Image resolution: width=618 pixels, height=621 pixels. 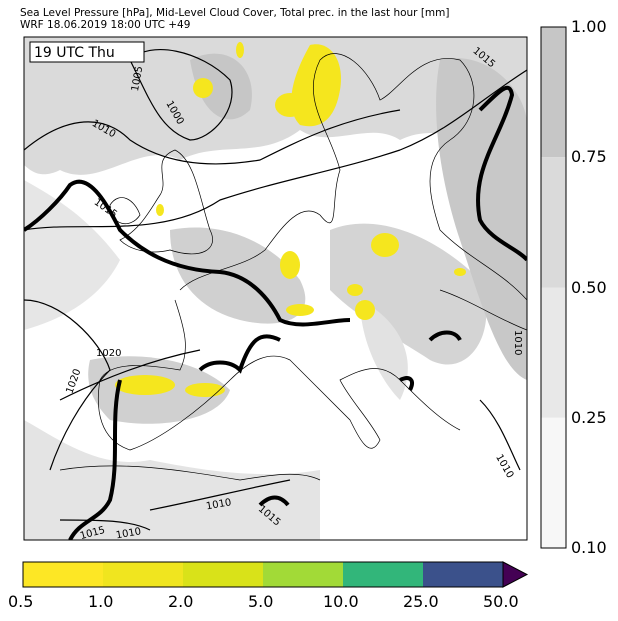 What do you see at coordinates (181, 601) in the screenshot?
I see `precip-colorbar-tick: 2.0` at bounding box center [181, 601].